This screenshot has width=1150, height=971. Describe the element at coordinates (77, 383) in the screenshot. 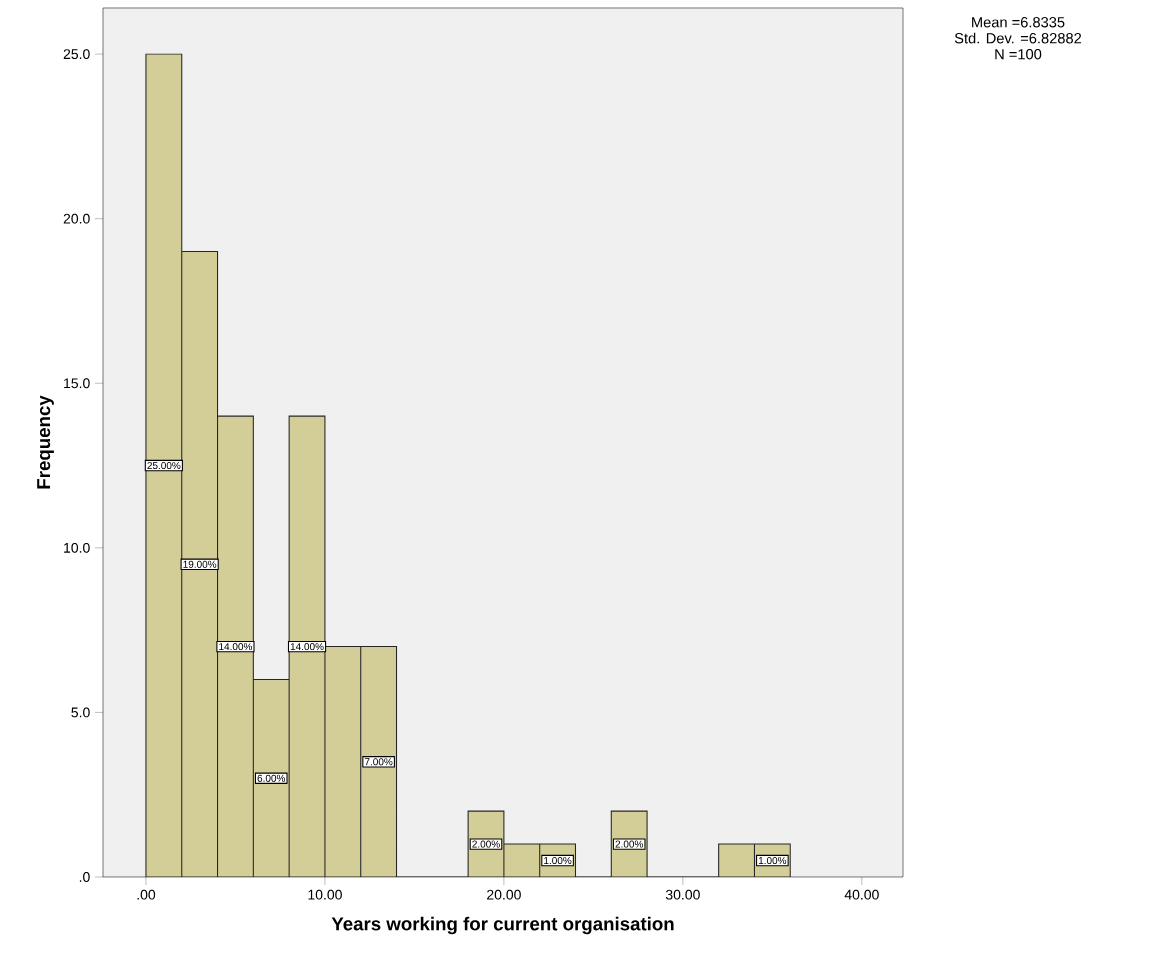

I see `y-tick-label: 15.0` at that location.